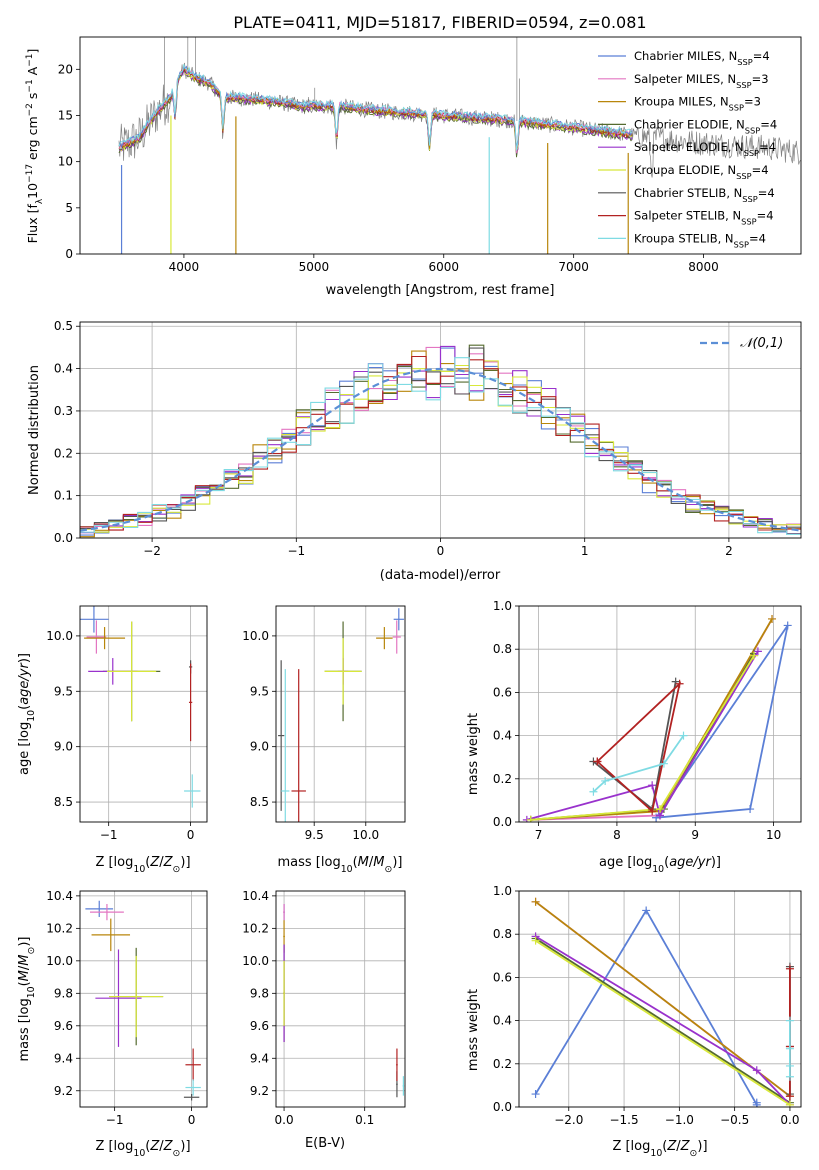 The height and width of the screenshot is (1170, 819). Describe the element at coordinates (24, 658) in the screenshot. I see `age-Z-ylabel-part: )]` at that location.